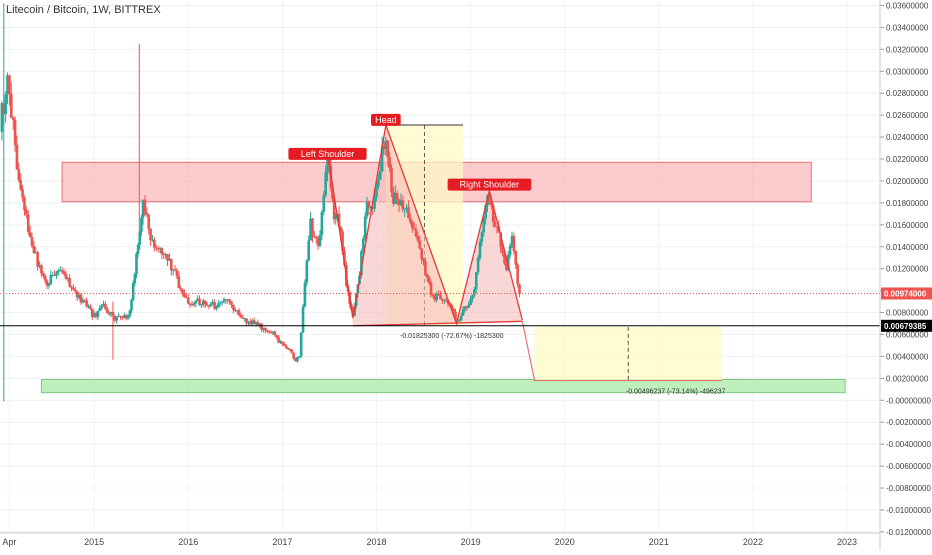 This screenshot has height=555, width=932. Describe the element at coordinates (328, 154) in the screenshot. I see `annotation-label: Left Shoulder` at that location.